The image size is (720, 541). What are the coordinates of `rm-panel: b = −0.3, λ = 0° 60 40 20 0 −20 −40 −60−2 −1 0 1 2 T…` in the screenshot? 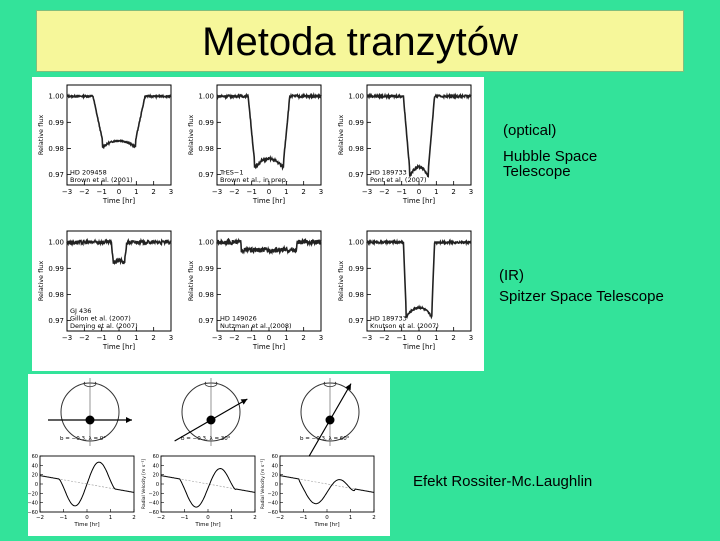 It's located at (78, 453).